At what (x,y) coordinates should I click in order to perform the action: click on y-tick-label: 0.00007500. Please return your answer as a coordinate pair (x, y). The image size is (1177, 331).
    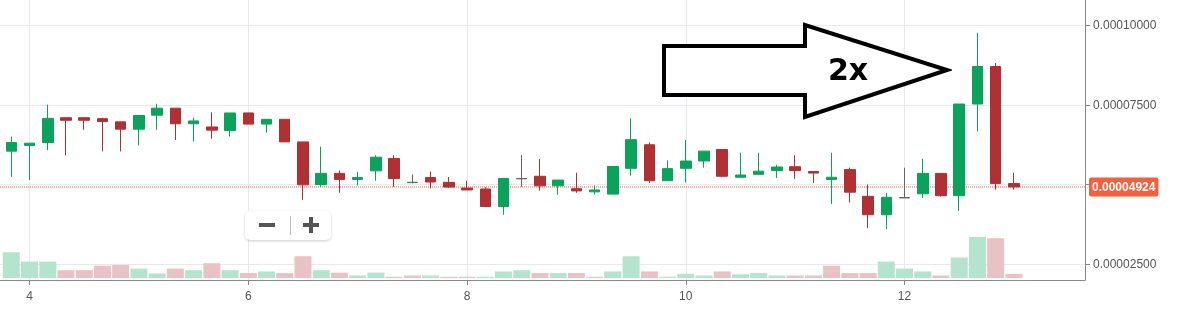
    Looking at the image, I should click on (1125, 105).